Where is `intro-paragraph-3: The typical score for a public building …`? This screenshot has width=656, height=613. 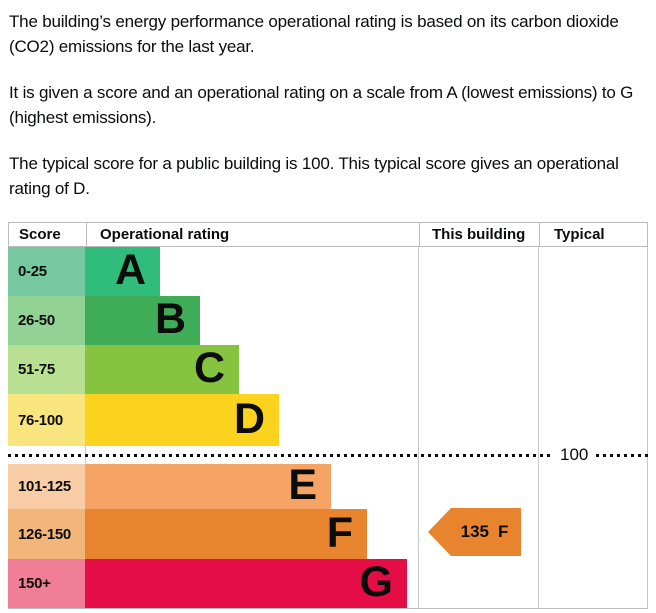
intro-paragraph-3: The typical score for a public building … is located at coordinates (314, 176).